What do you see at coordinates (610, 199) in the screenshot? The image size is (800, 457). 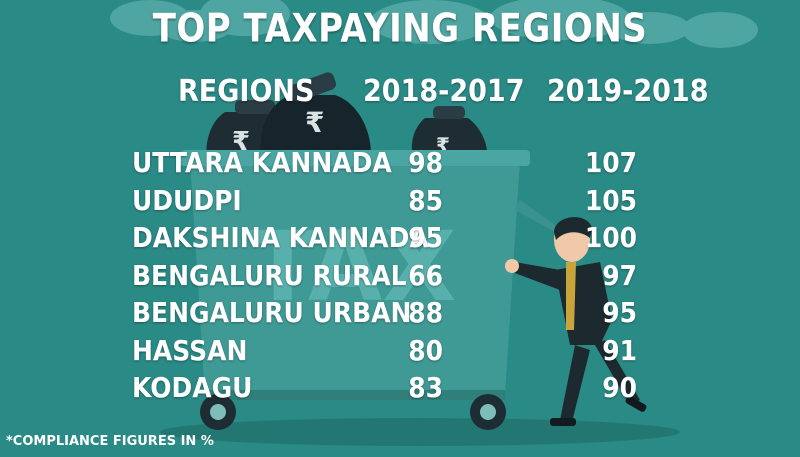 I see `value-2019-2018: 105` at bounding box center [610, 199].